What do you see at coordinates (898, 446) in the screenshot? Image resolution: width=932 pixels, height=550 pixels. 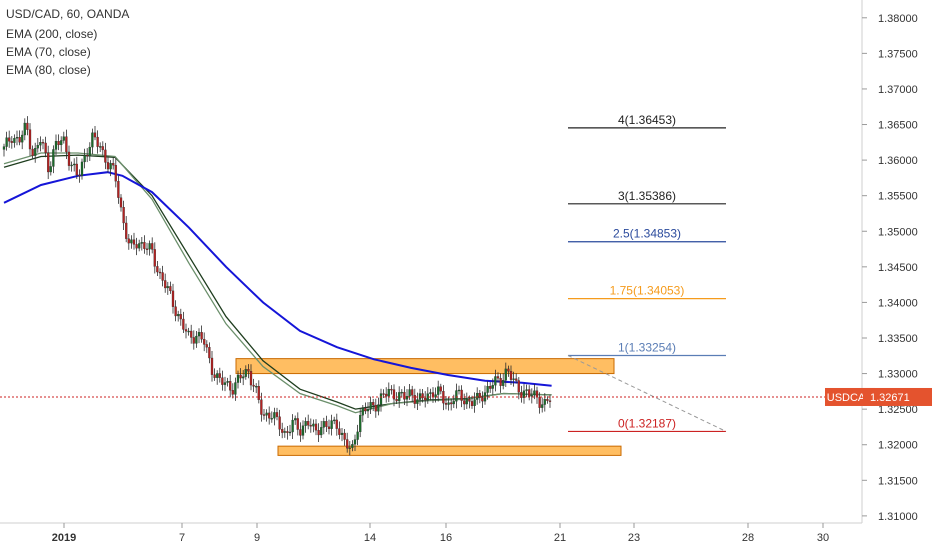 I see `y-tick-label: 1.32000` at bounding box center [898, 446].